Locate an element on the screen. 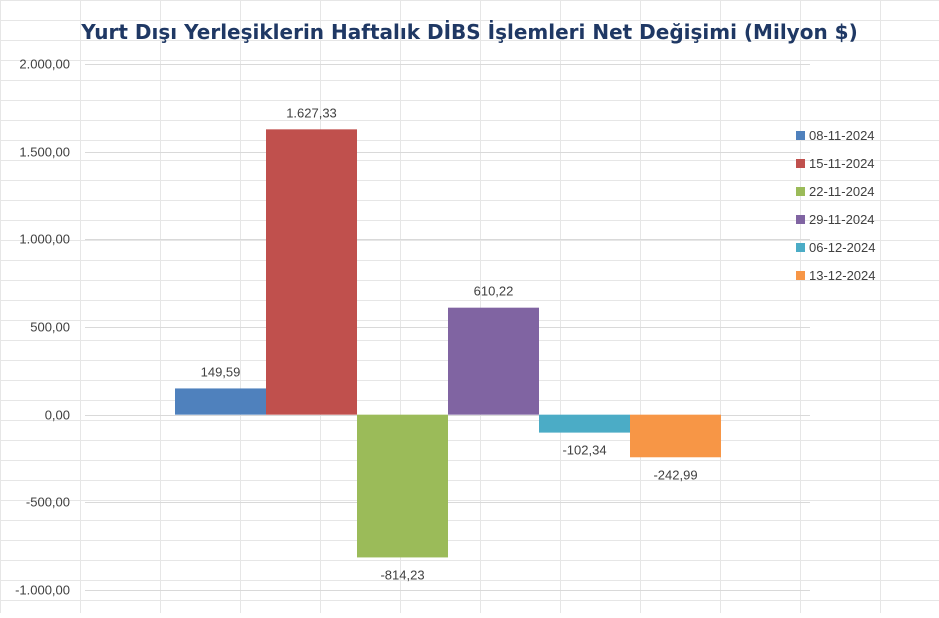 The height and width of the screenshot is (618, 939). data-label: -814,23 is located at coordinates (402, 574).